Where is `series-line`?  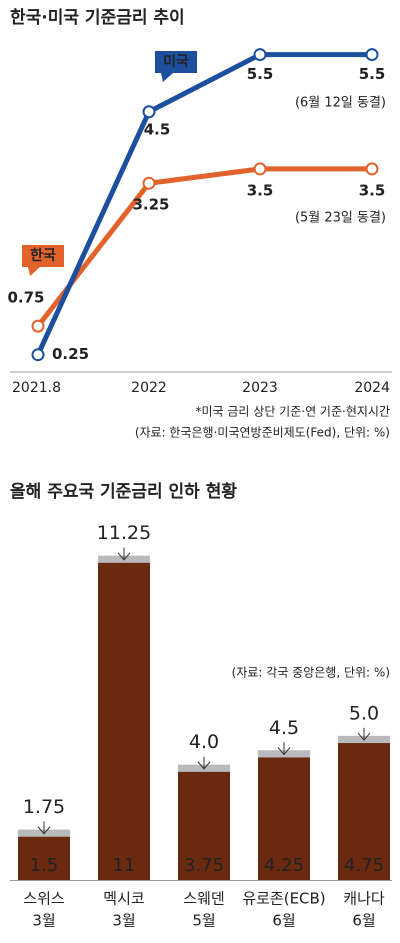 series-line is located at coordinates (204, 247).